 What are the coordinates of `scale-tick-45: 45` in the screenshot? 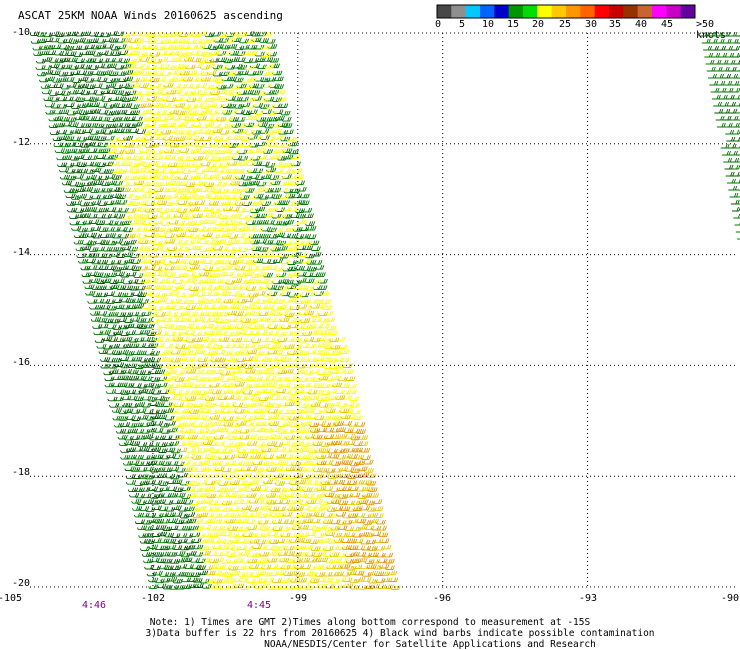 It's located at (667, 24).